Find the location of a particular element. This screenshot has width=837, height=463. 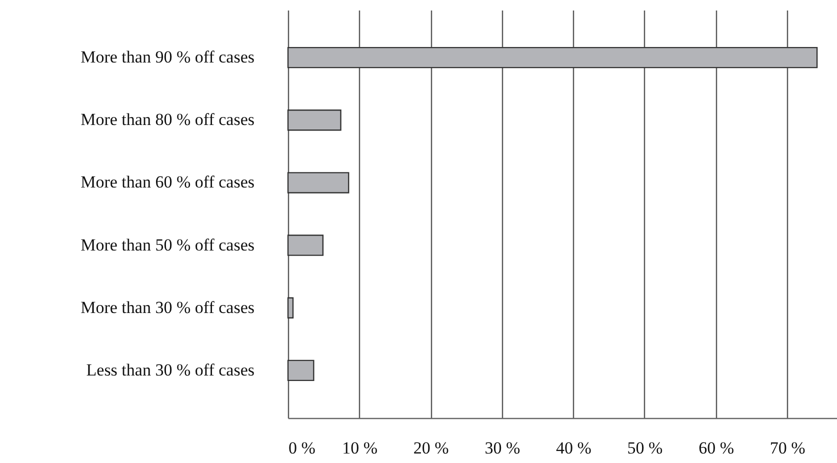

x-tick-label: 40 % is located at coordinates (574, 448).